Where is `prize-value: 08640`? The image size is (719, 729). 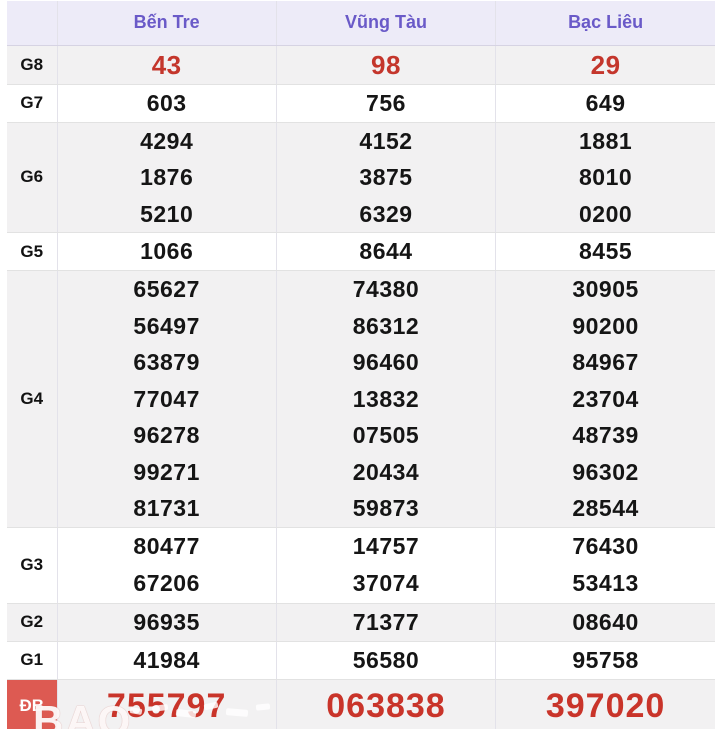 prize-value: 08640 is located at coordinates (605, 621).